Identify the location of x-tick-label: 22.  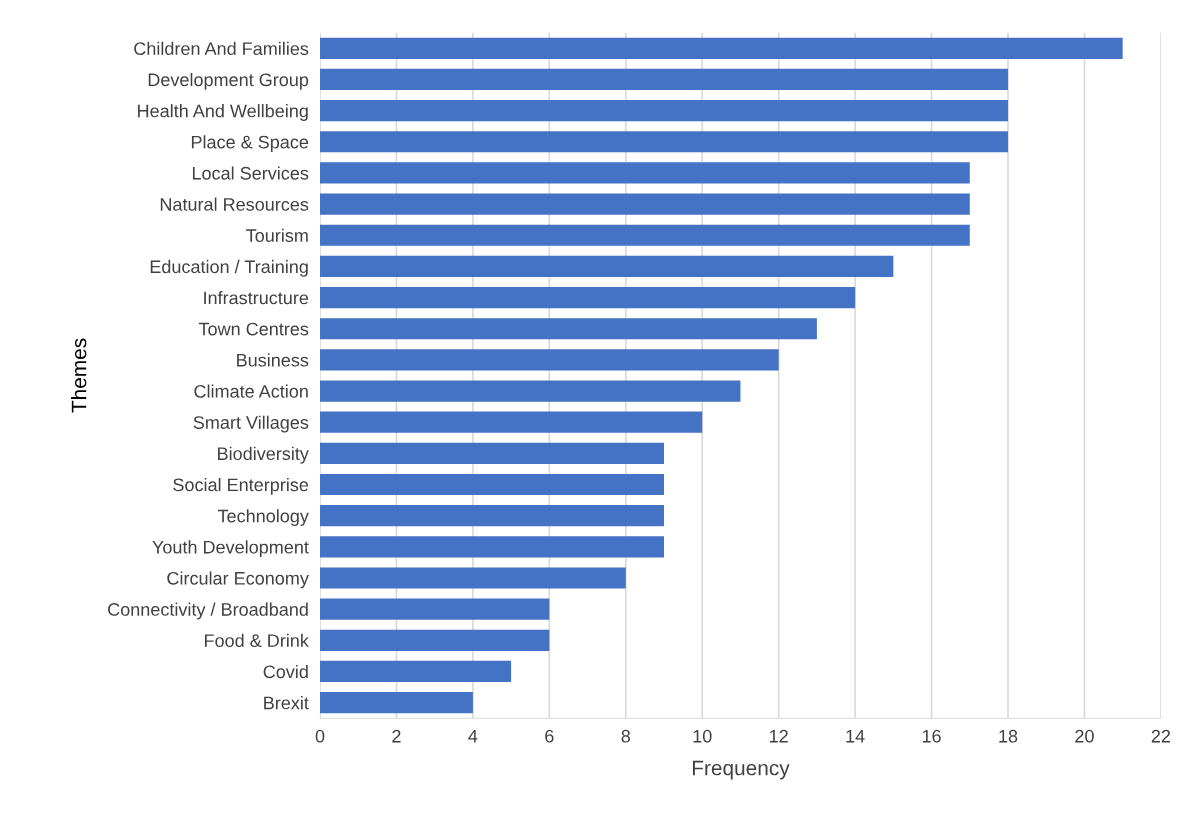
(1161, 736).